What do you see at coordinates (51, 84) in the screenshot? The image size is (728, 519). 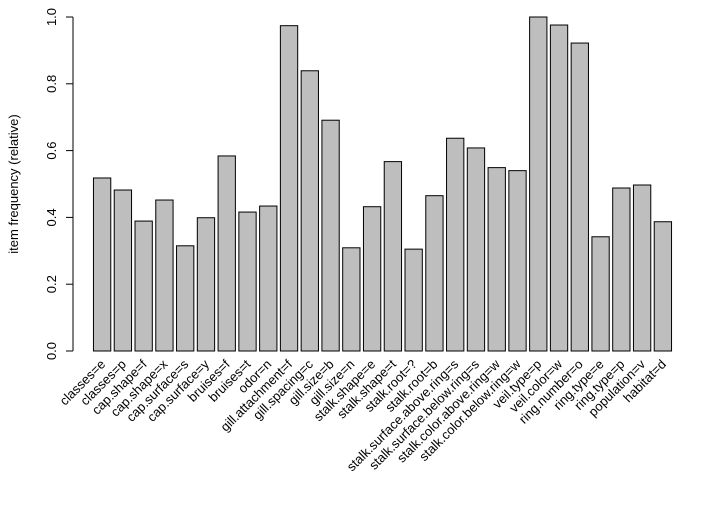 I see `y-tick-label-4: 0.8` at bounding box center [51, 84].